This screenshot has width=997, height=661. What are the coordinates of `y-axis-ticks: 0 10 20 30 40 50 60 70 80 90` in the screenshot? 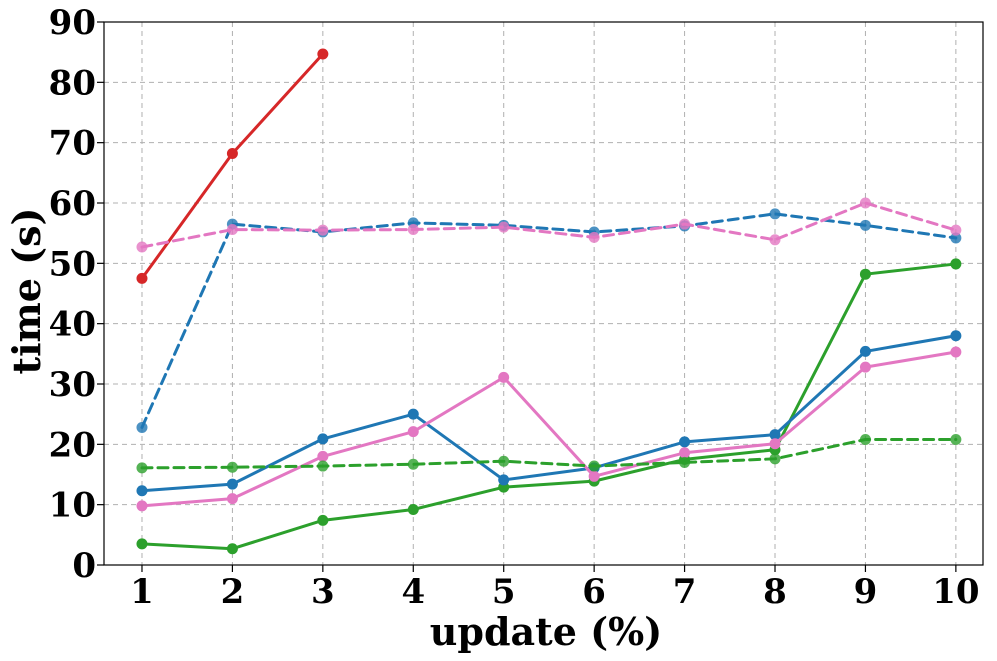 It's located at (76, 294).